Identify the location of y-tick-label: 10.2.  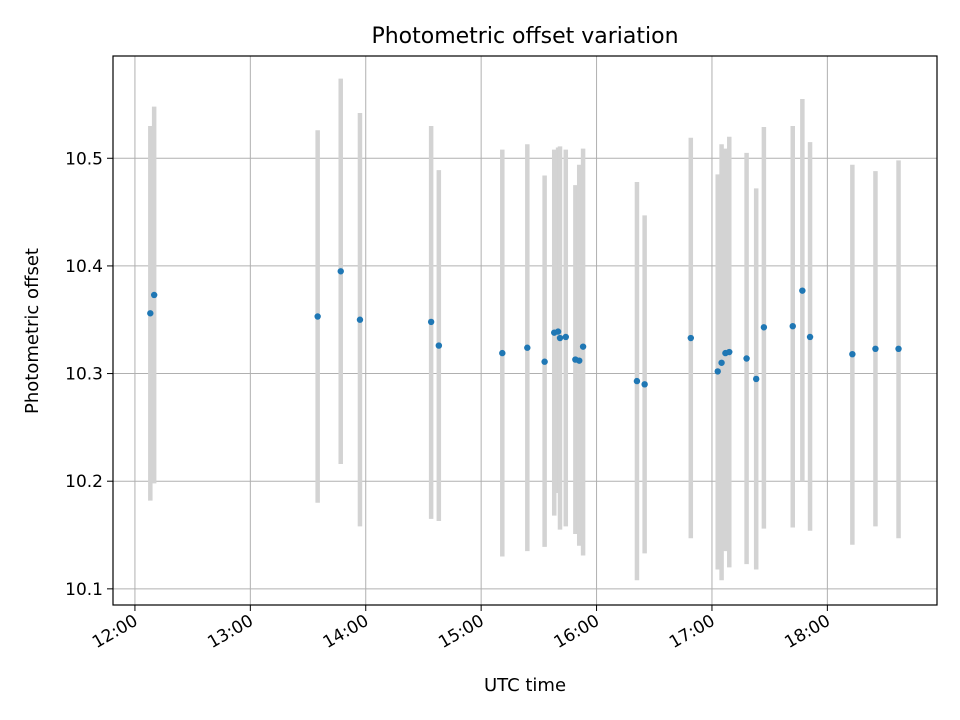
(84, 482).